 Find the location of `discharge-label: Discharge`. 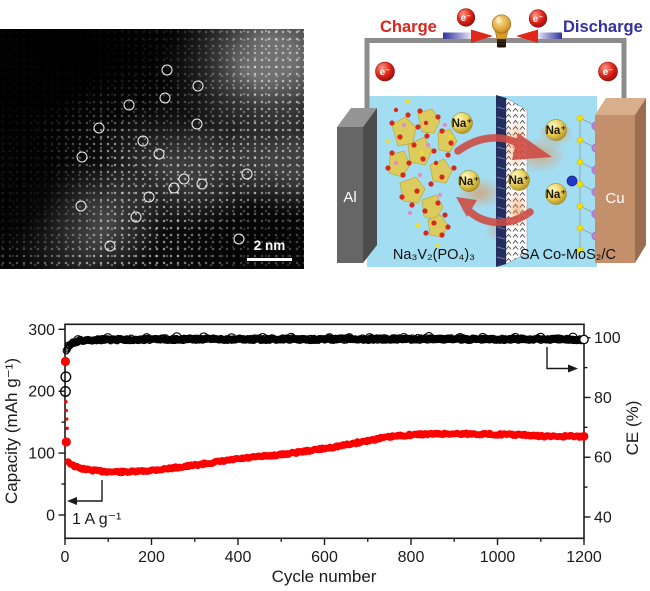

discharge-label: Discharge is located at coordinates (603, 27).